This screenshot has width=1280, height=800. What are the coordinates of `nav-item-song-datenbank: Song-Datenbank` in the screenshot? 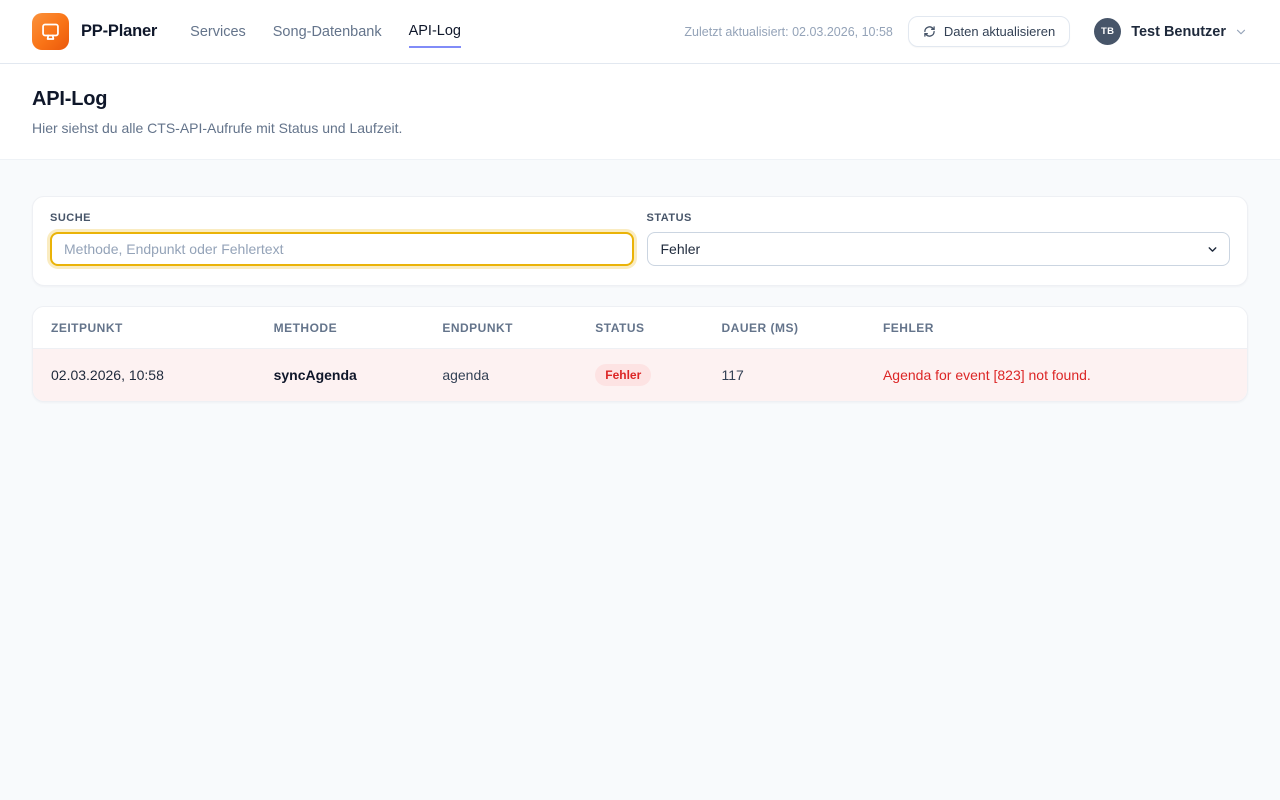 It's located at (327, 32).